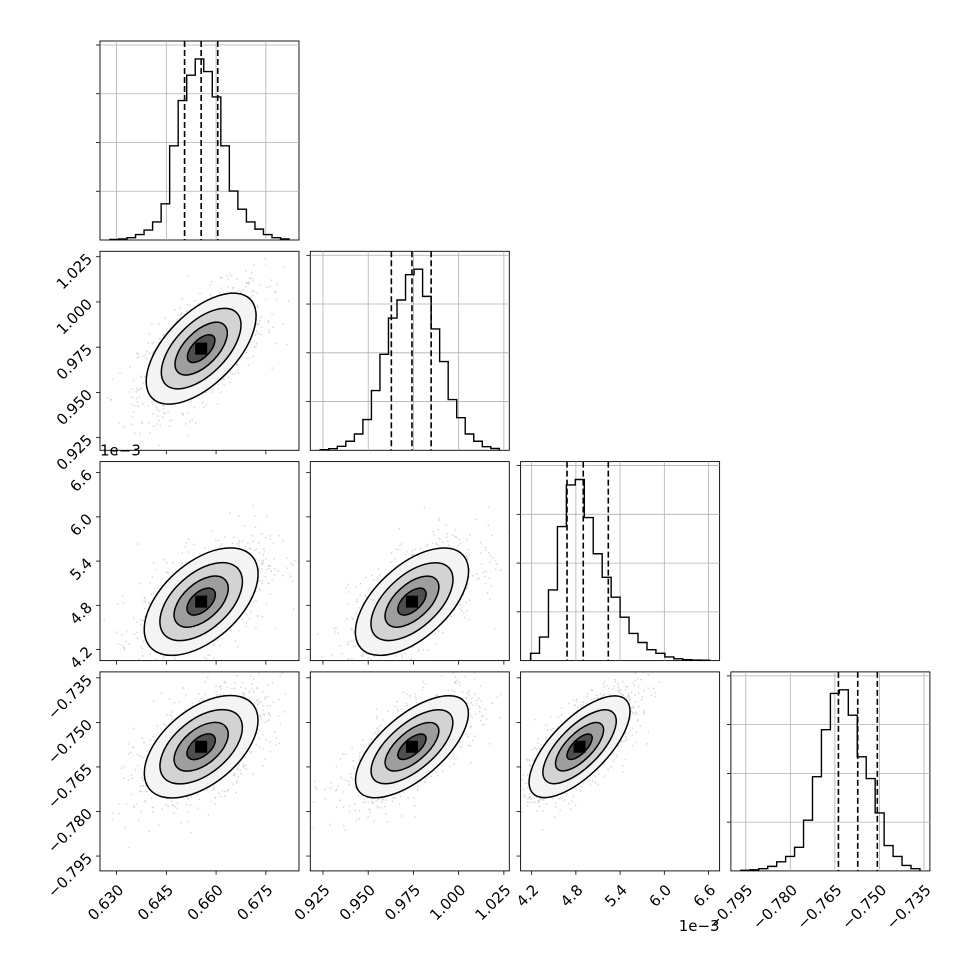 This screenshot has height=970, width=970. I want to click on y-tick-label-3-4: −0.735, so click(70, 697).